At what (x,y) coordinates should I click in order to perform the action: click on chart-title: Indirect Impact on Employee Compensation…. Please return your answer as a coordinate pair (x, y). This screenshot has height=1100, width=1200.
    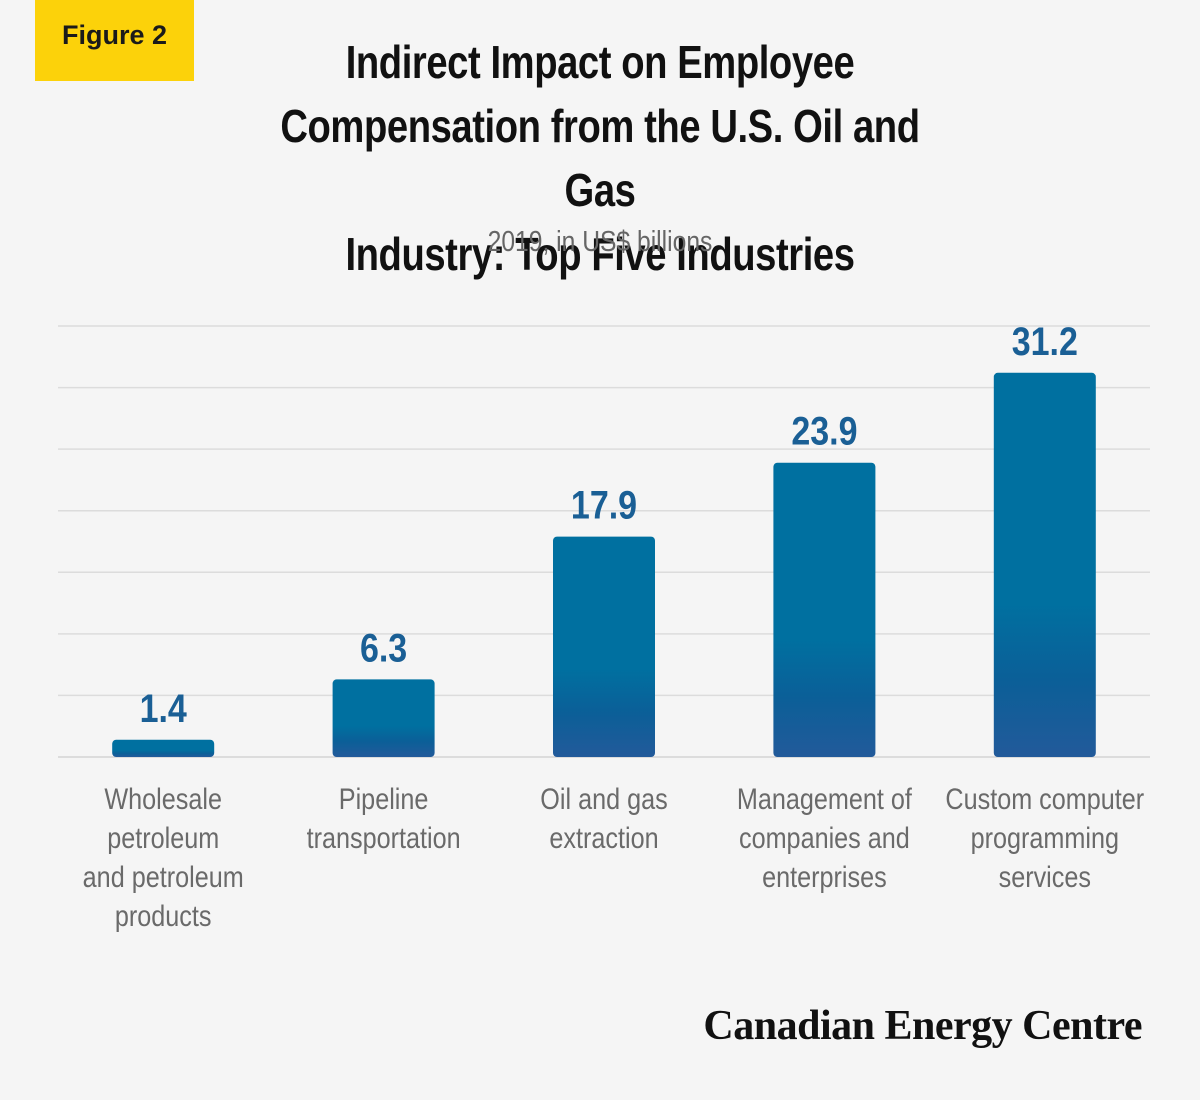
    Looking at the image, I should click on (600, 158).